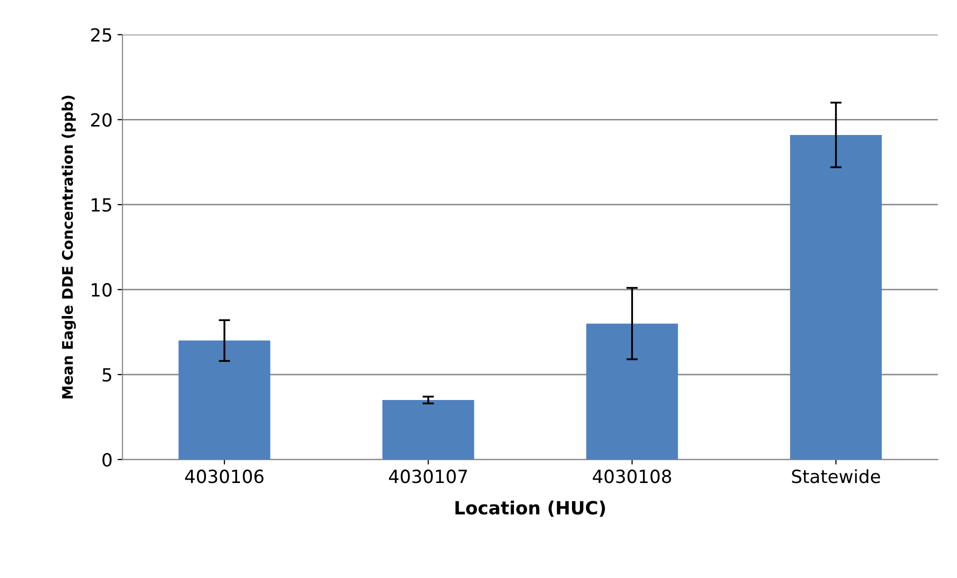  I want to click on y-tick-label: 10, so click(102, 290).